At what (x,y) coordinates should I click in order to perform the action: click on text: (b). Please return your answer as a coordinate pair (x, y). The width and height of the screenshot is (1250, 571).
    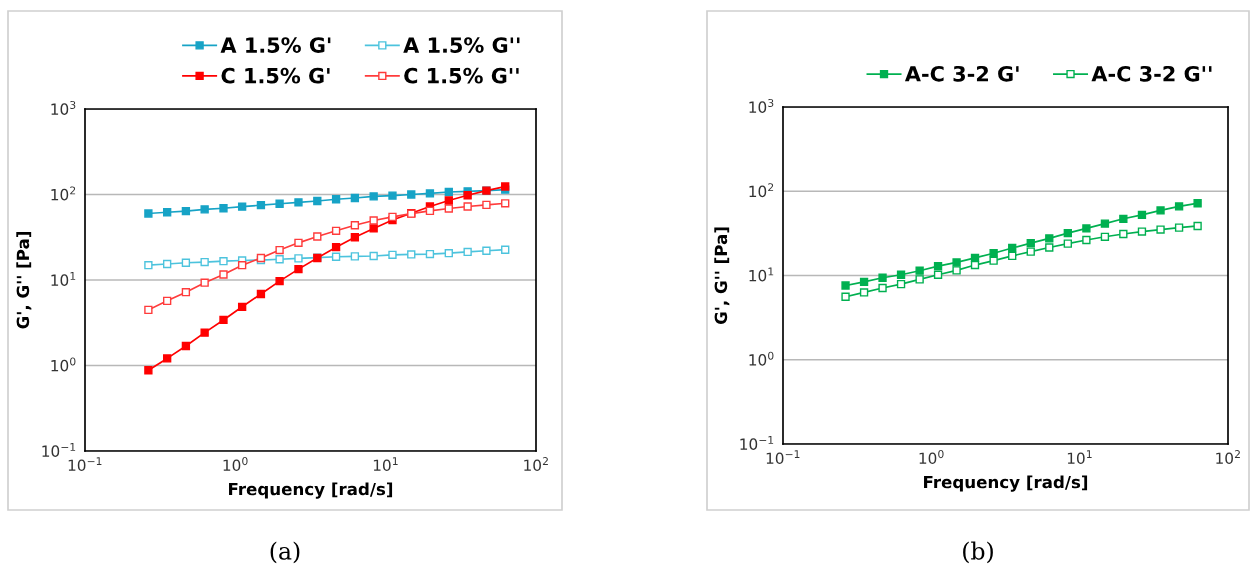
    Looking at the image, I should click on (978, 552).